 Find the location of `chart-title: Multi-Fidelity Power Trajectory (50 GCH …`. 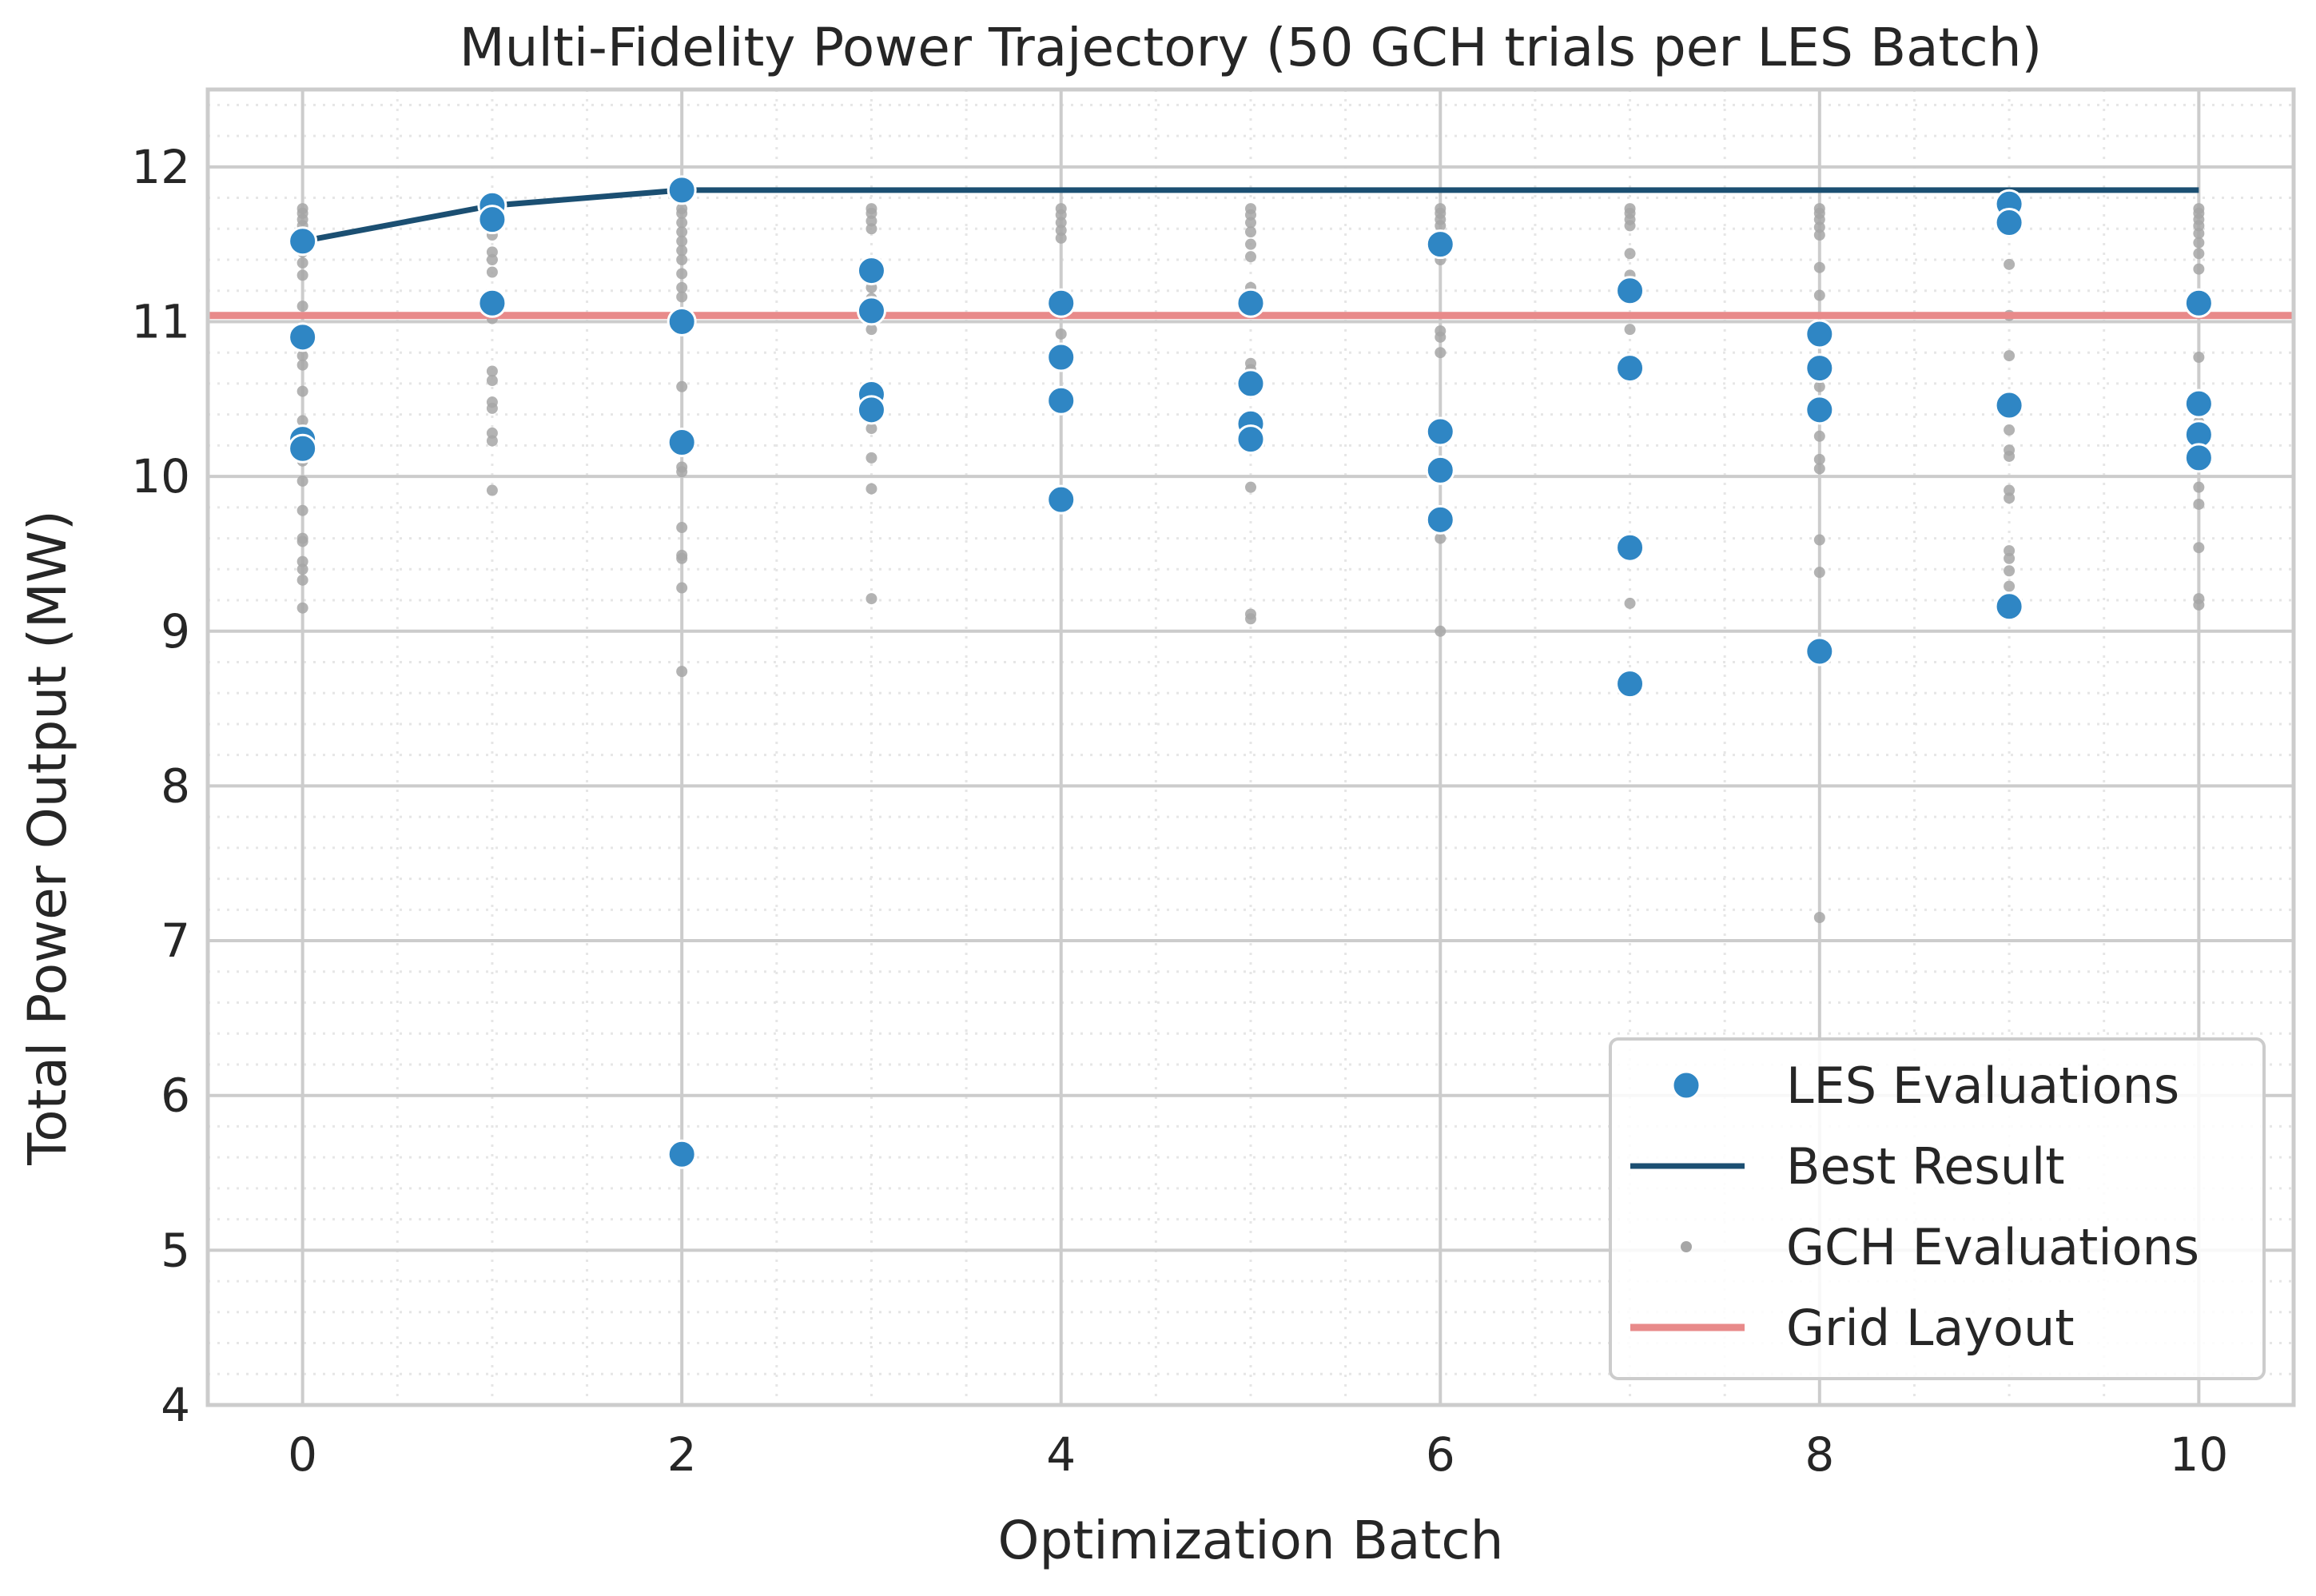

chart-title: Multi-Fidelity Power Trajectory (50 GCH … is located at coordinates (1251, 47).